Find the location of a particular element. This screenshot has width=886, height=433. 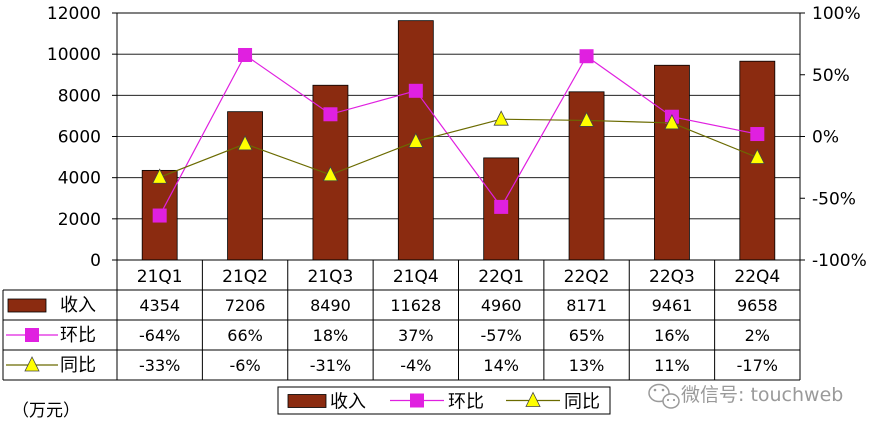

table-cell: -6% is located at coordinates (244, 365).